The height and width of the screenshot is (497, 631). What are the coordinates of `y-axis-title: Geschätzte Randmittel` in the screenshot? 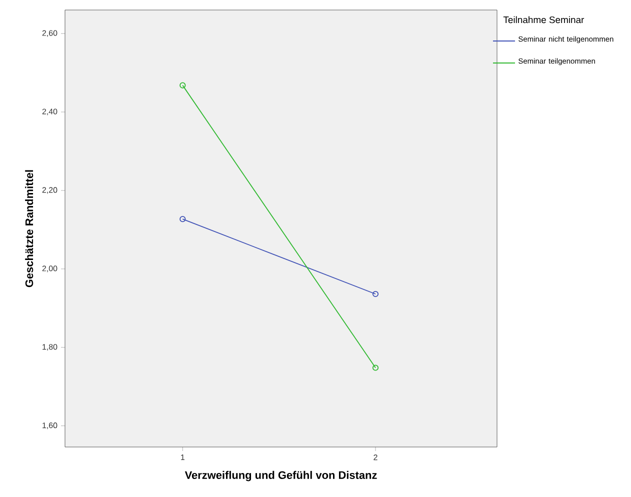 It's located at (29, 229).